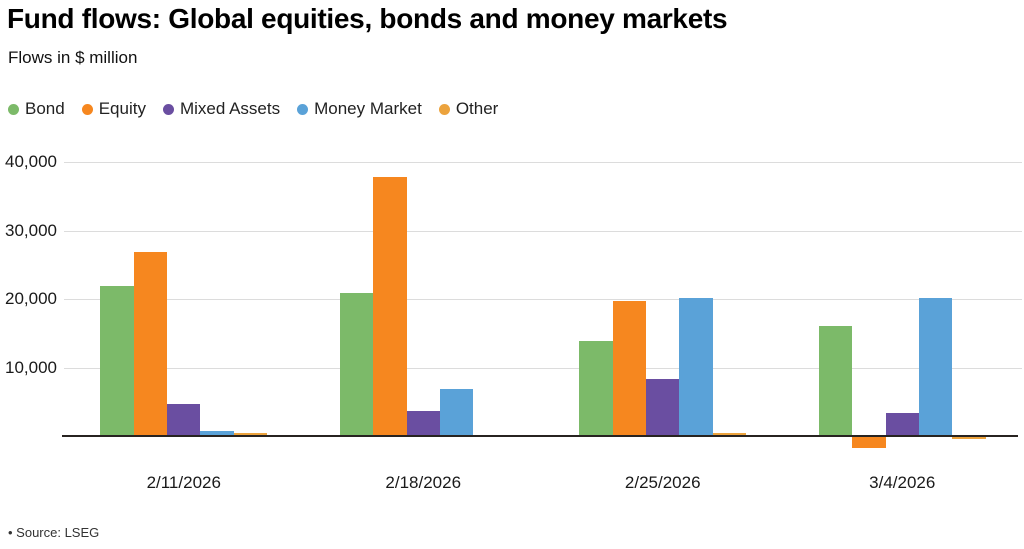 The image size is (1024, 549). I want to click on legend-label: Equity, so click(122, 108).